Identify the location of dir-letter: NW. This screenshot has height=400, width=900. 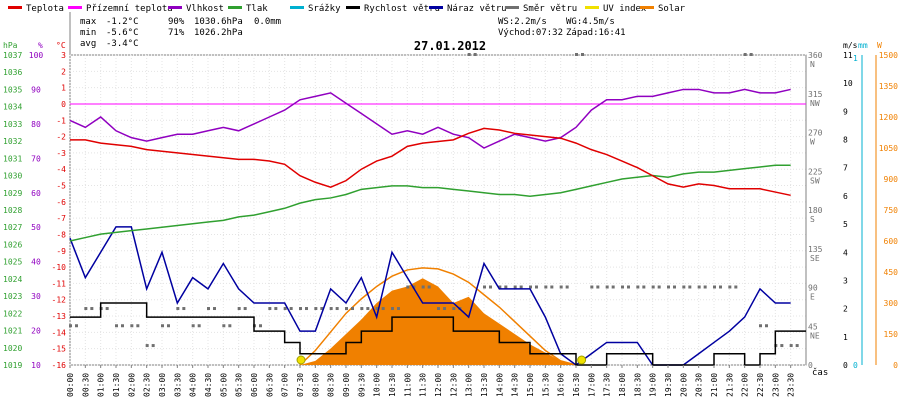
(815, 103).